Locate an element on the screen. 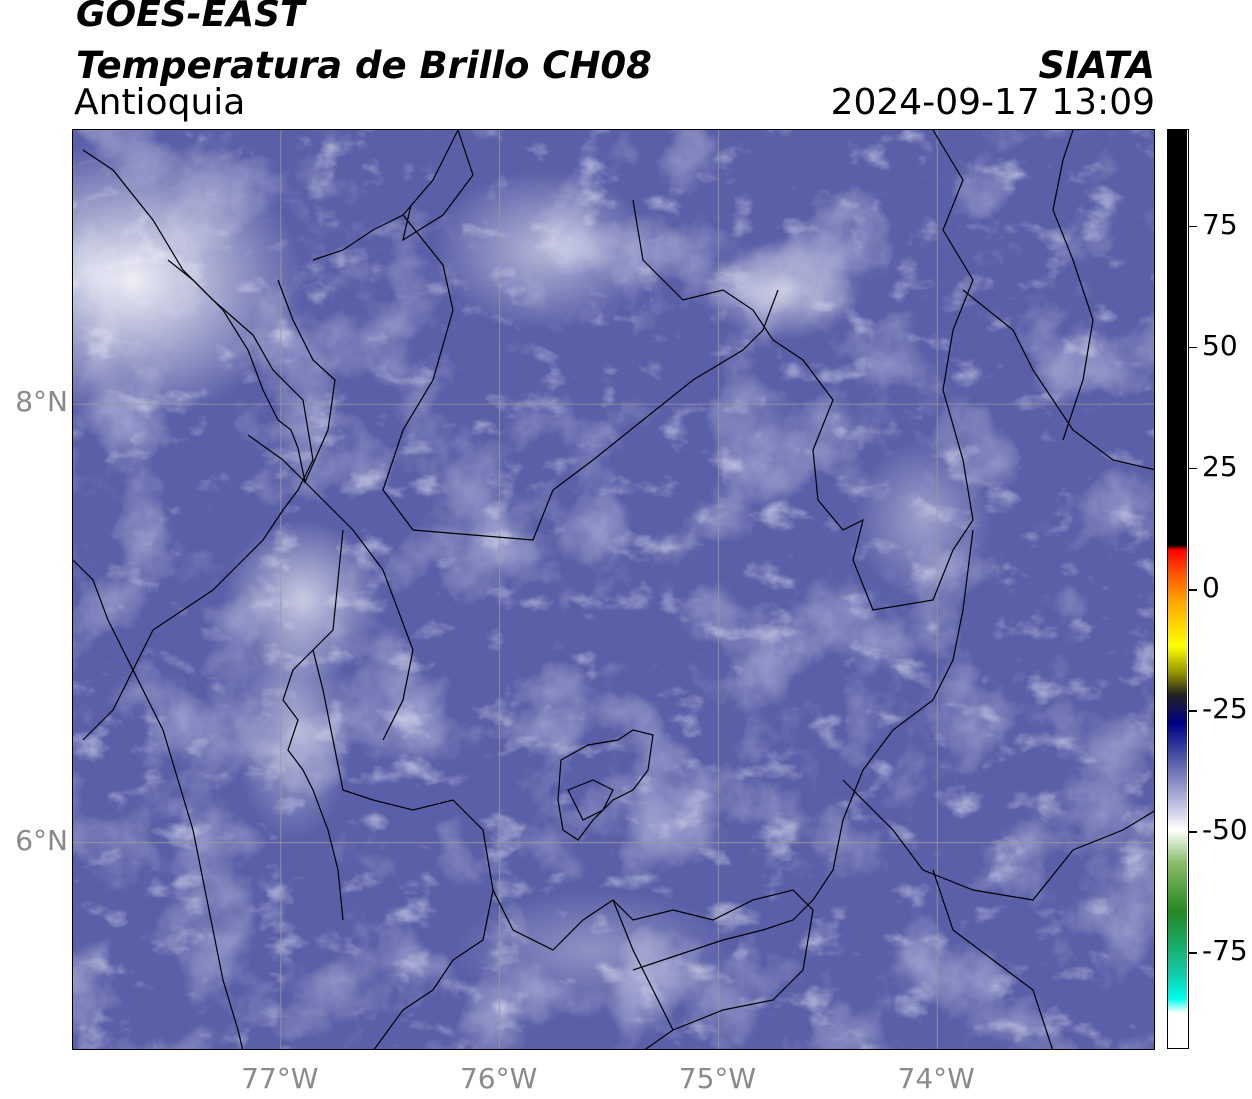 This screenshot has height=1099, width=1252. colorbar is located at coordinates (1178, 589).